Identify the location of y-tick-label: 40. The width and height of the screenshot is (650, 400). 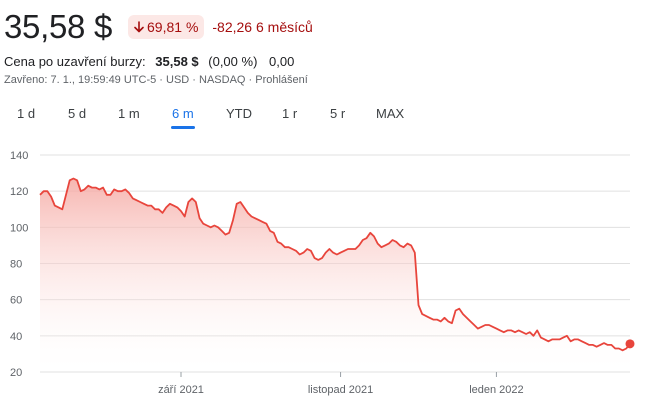
(16, 337).